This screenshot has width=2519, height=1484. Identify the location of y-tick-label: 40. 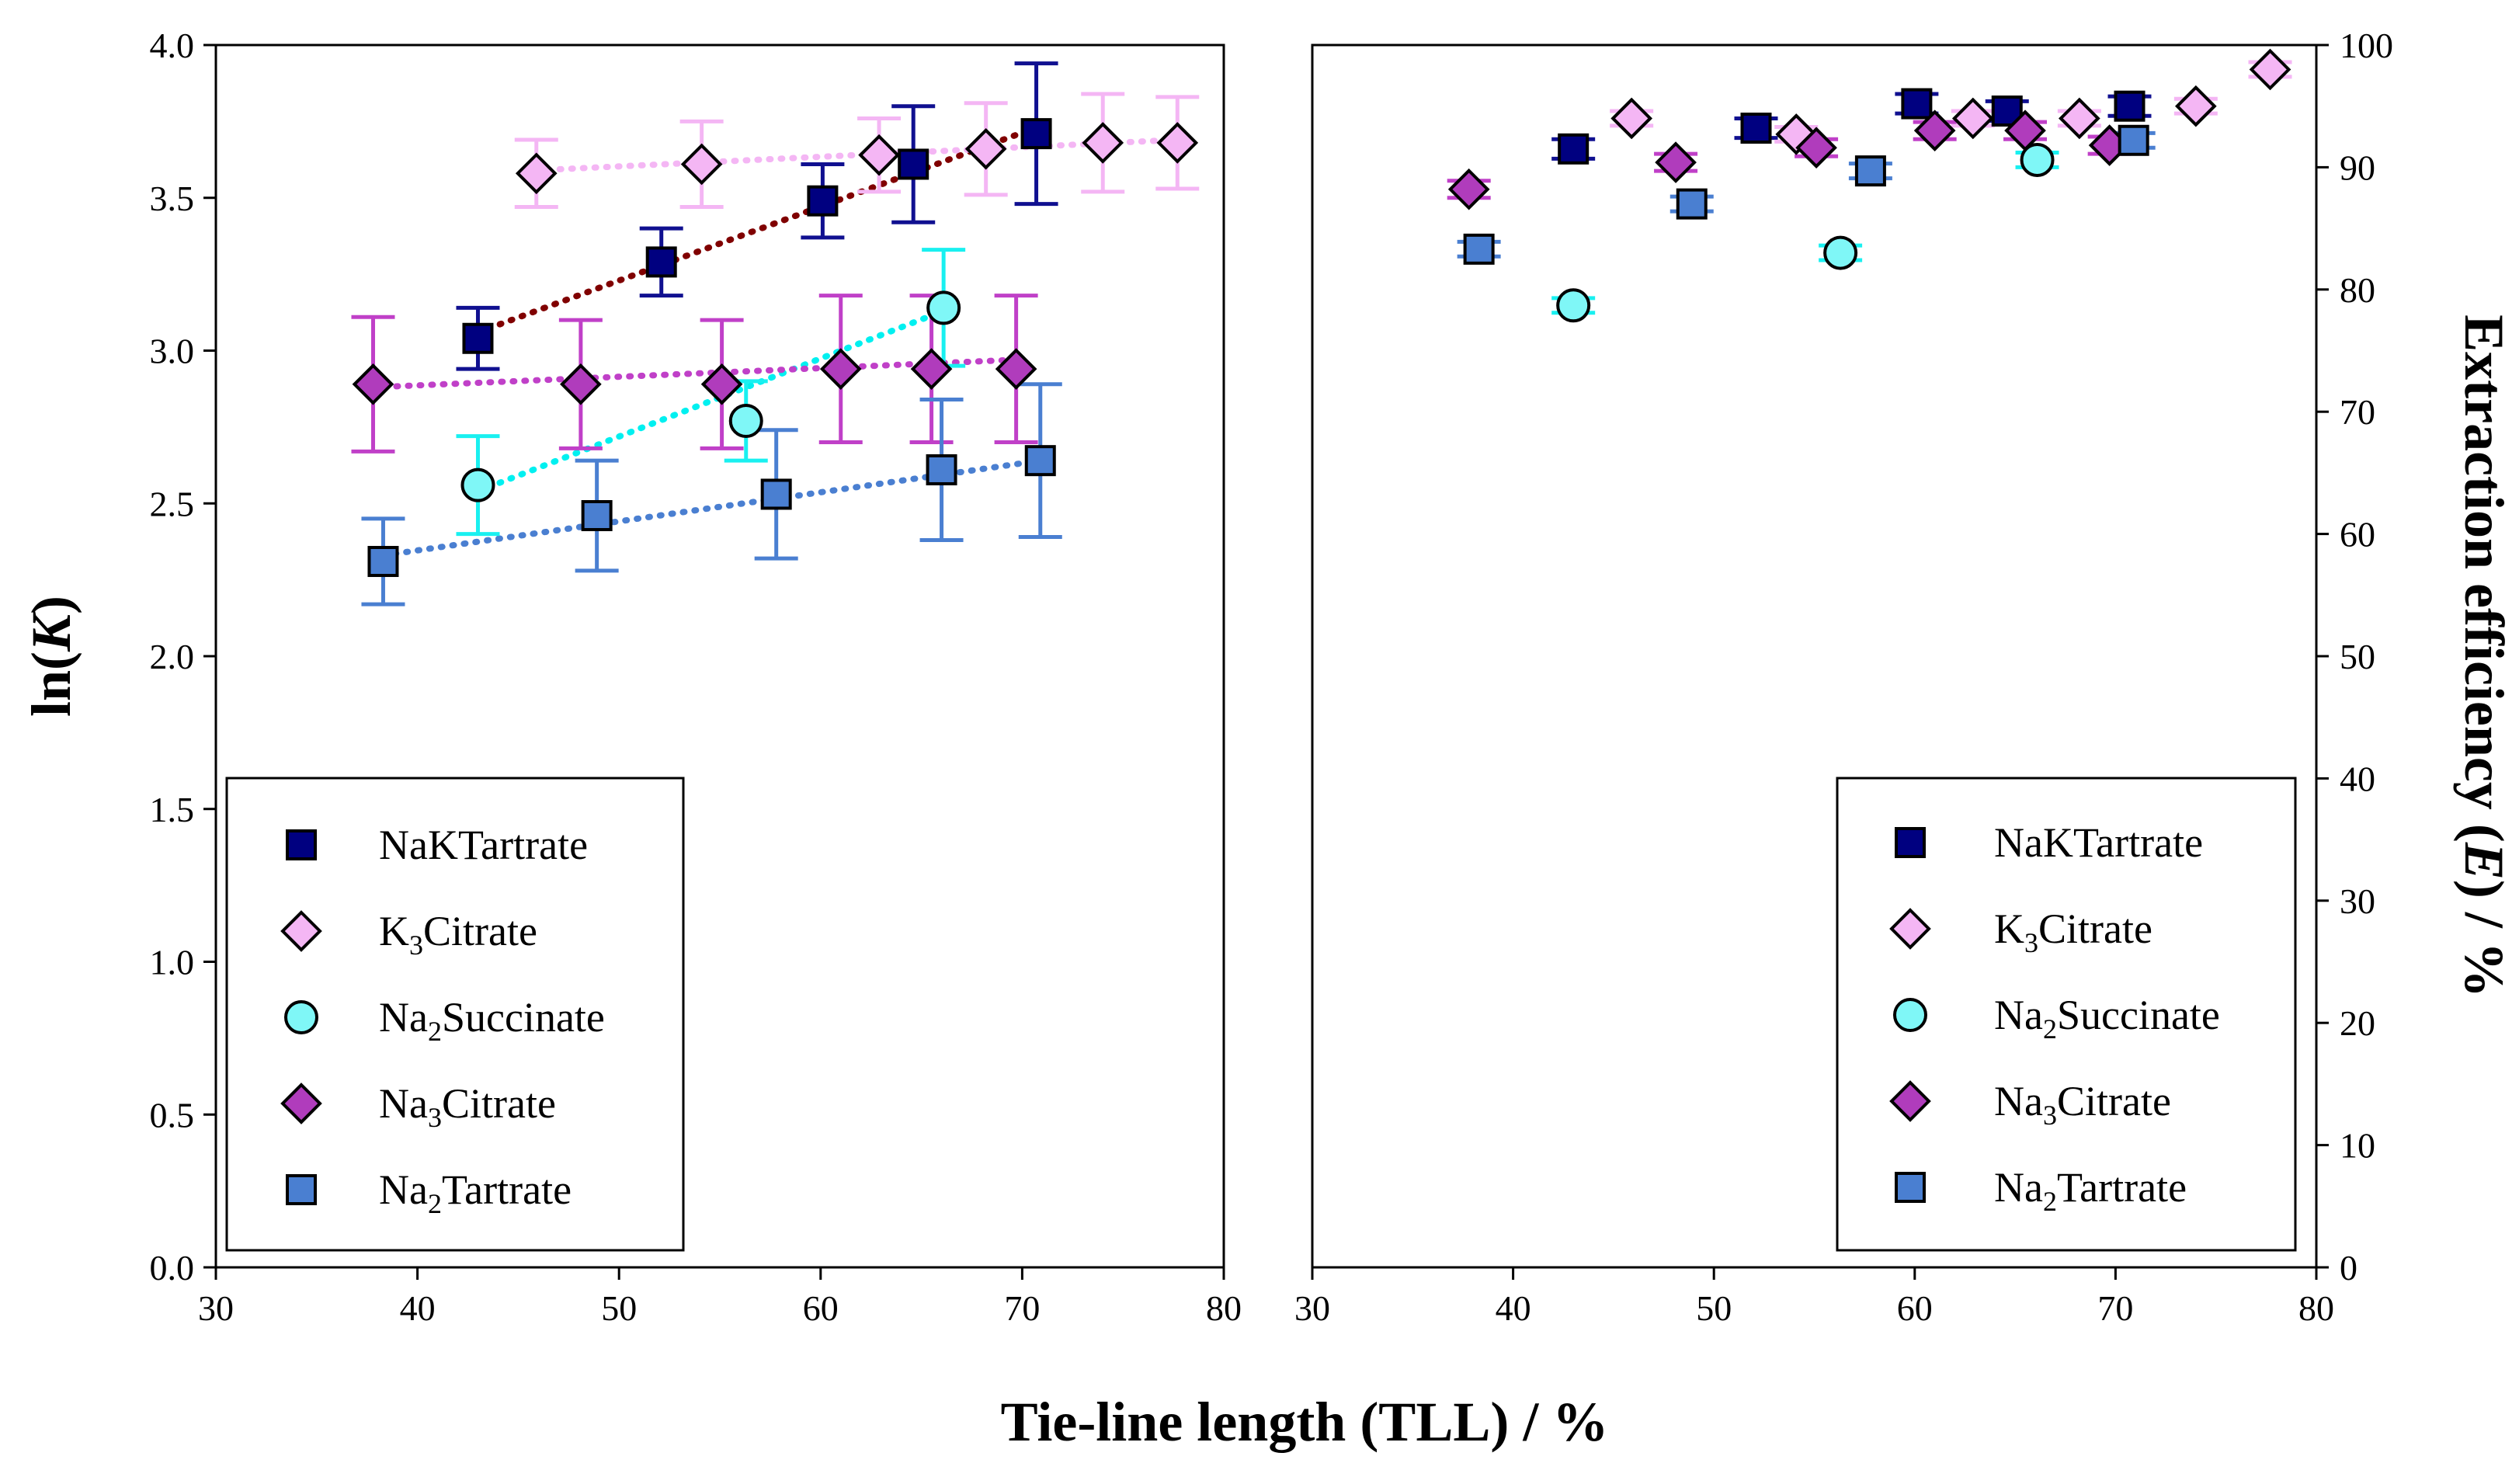
(2357, 778).